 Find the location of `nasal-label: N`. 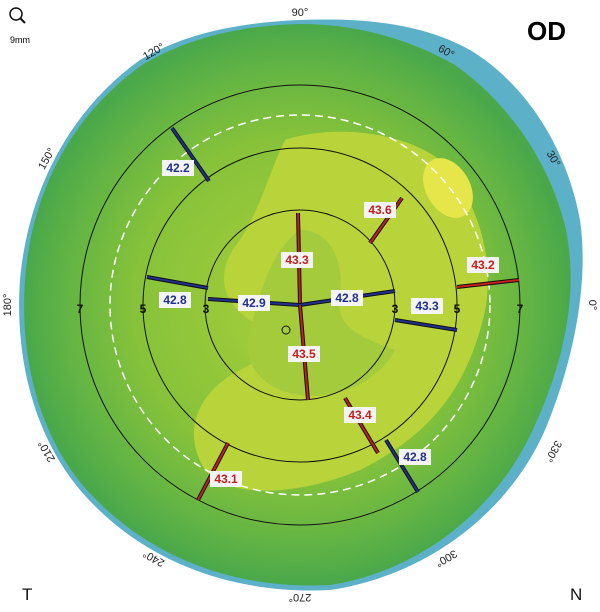

nasal-label: N is located at coordinates (576, 594).